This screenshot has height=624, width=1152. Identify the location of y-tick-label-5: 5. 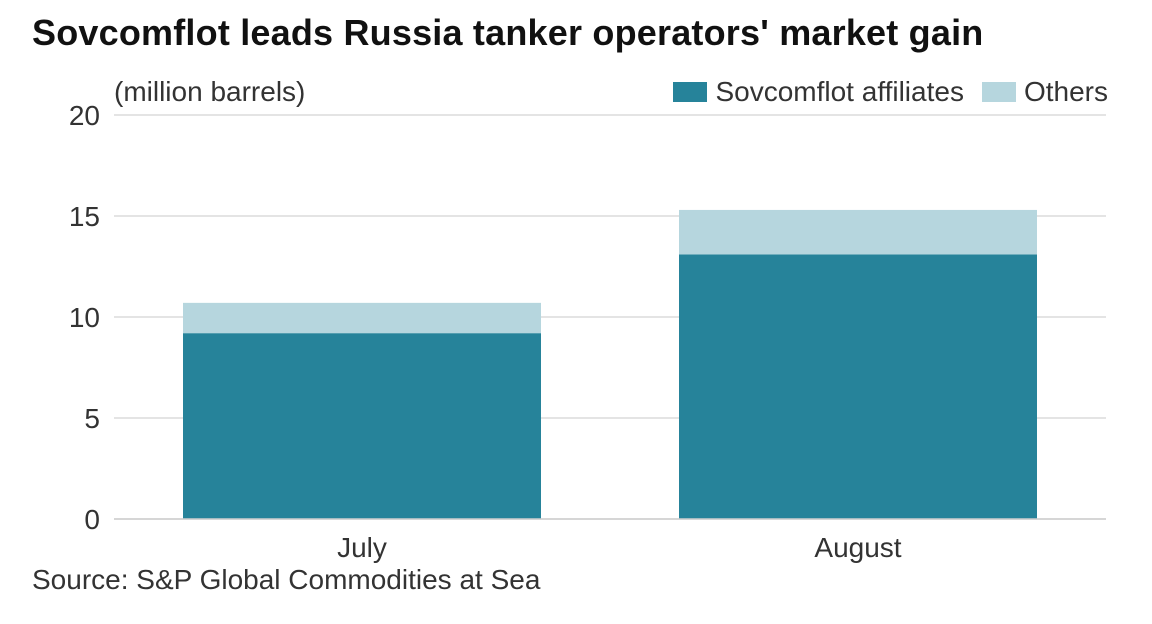
(92, 418).